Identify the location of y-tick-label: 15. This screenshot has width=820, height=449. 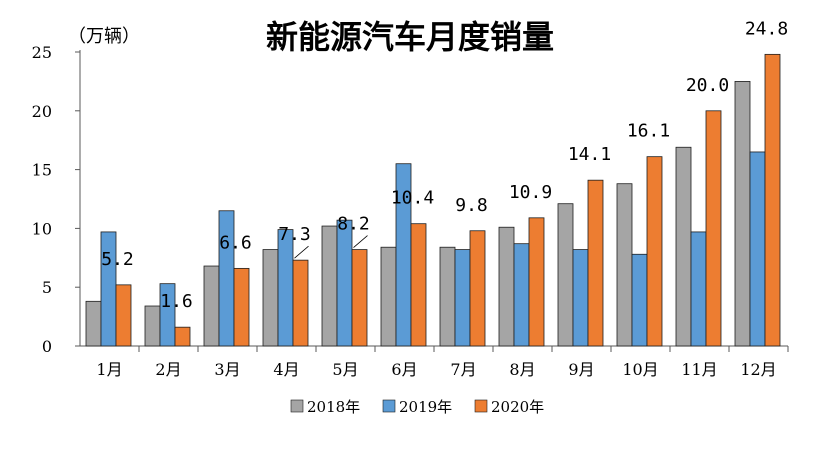
(42, 170).